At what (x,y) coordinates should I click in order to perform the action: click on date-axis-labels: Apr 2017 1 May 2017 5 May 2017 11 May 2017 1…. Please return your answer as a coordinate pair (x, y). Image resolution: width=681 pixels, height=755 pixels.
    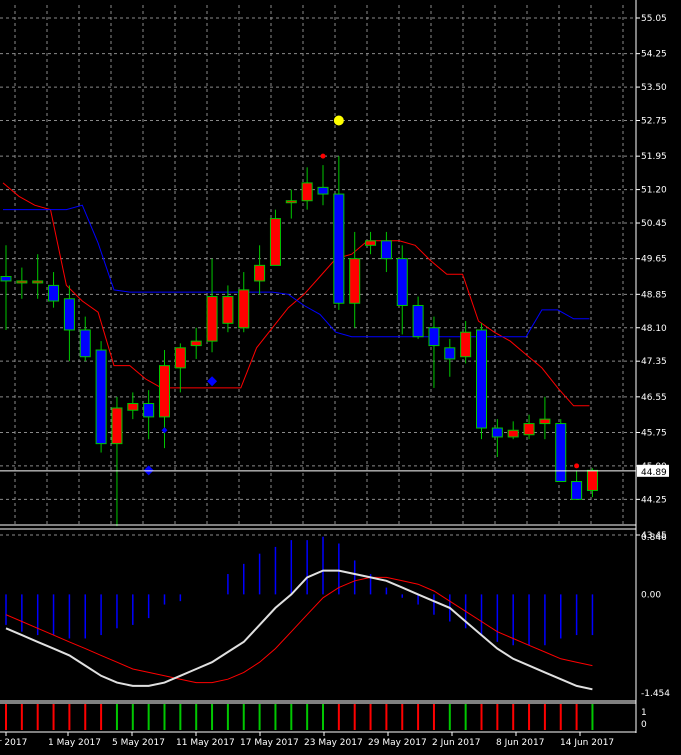
    Looking at the image, I should click on (307, 740).